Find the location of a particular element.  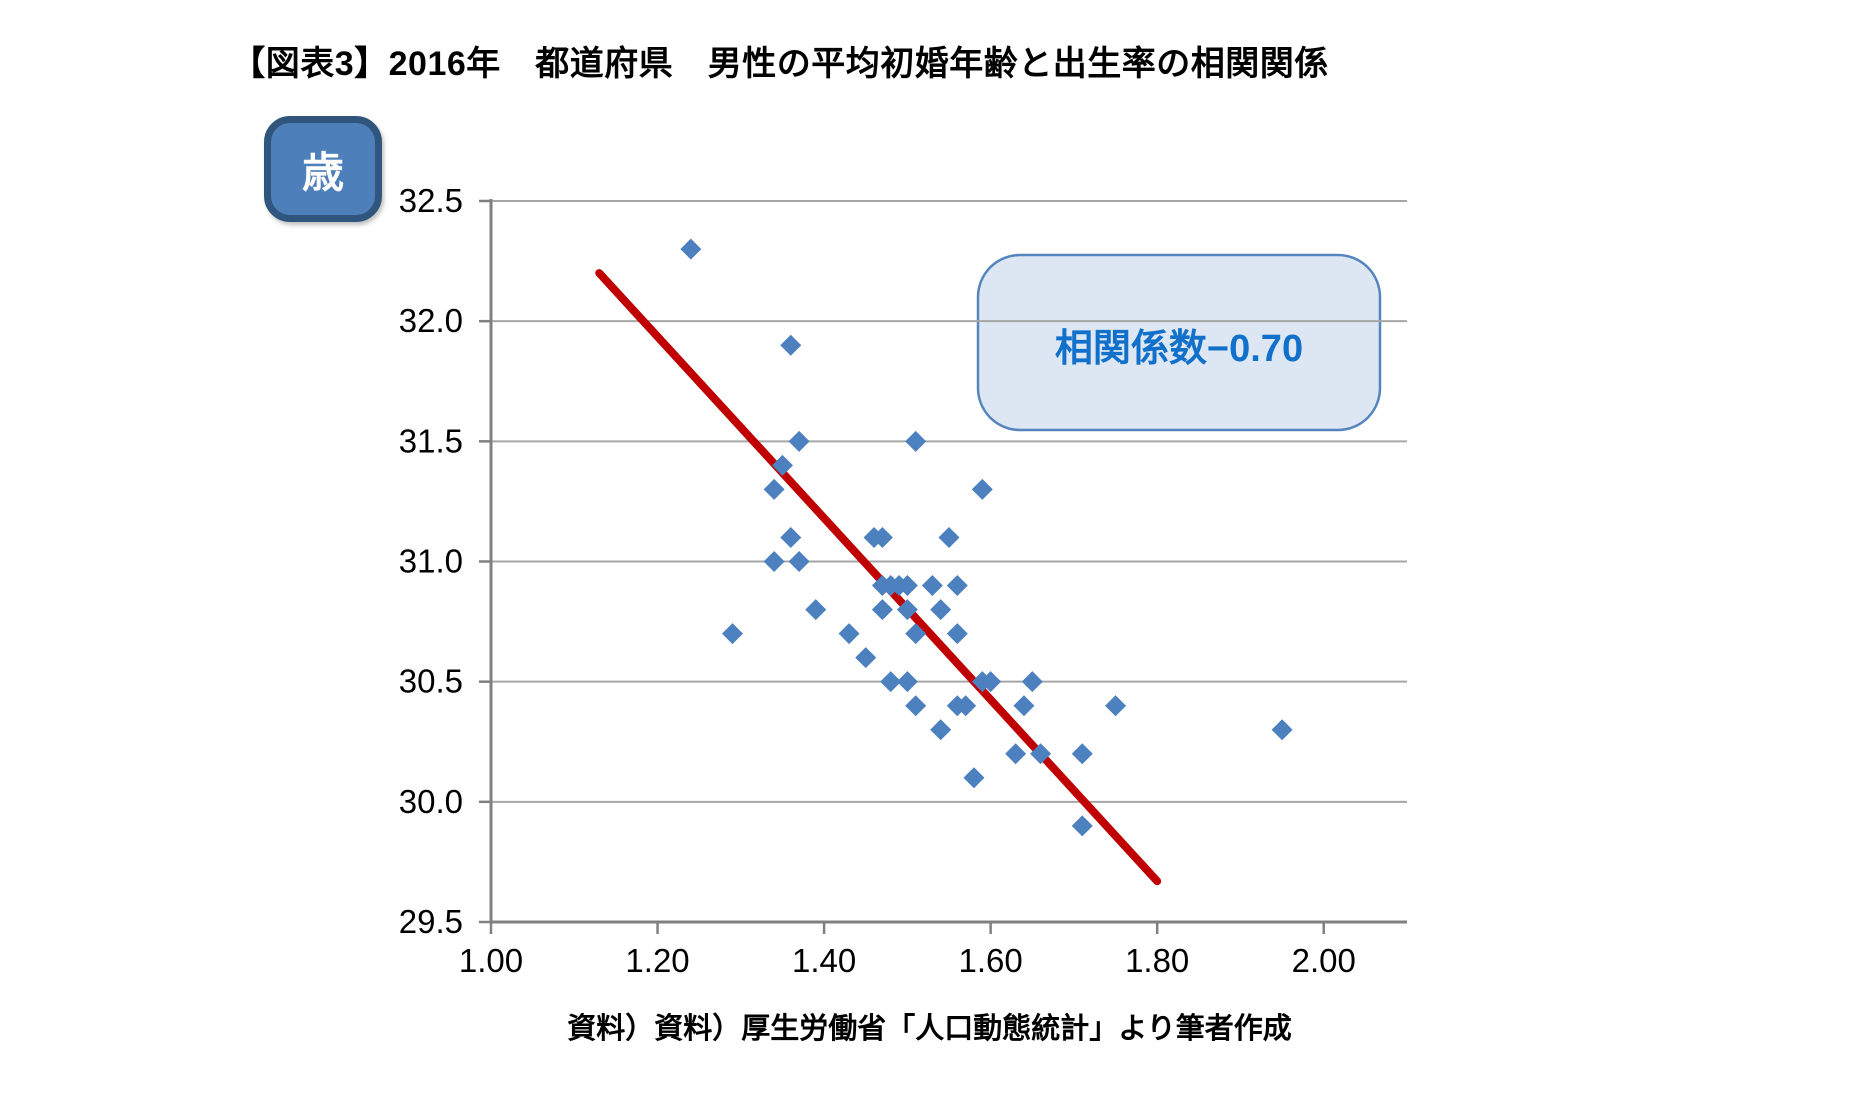

annotation-box is located at coordinates (1179, 342).